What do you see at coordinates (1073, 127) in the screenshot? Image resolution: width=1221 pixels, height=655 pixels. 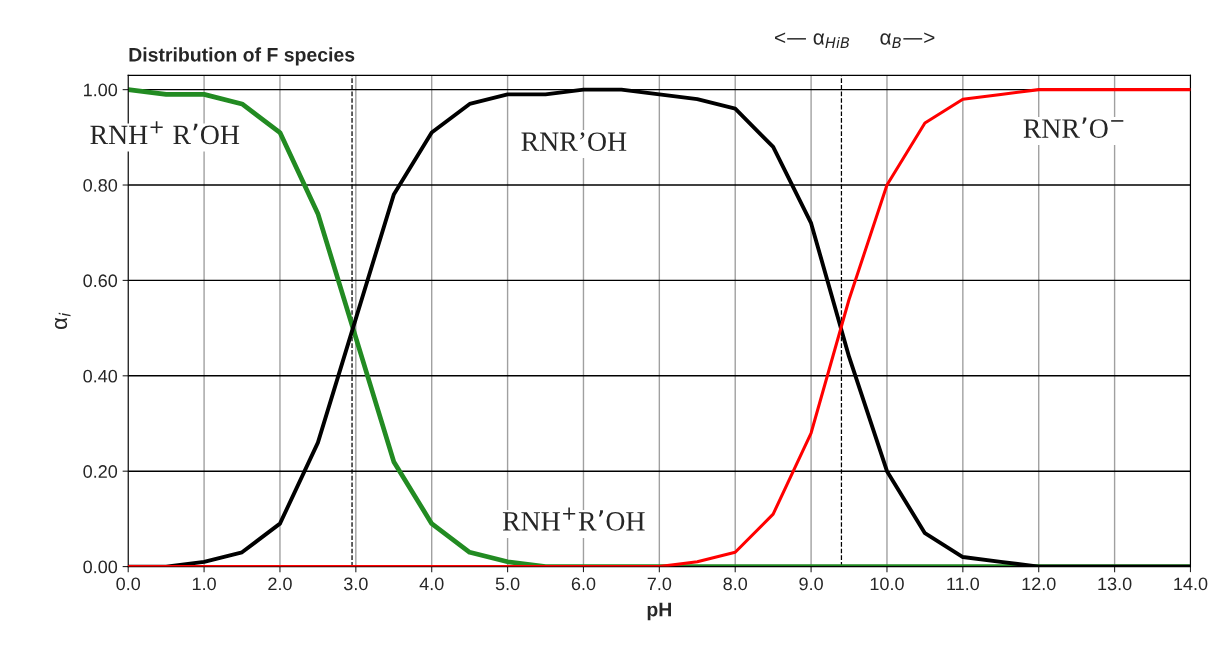 I see `annotation: RNR’O$^{−}$` at bounding box center [1073, 127].